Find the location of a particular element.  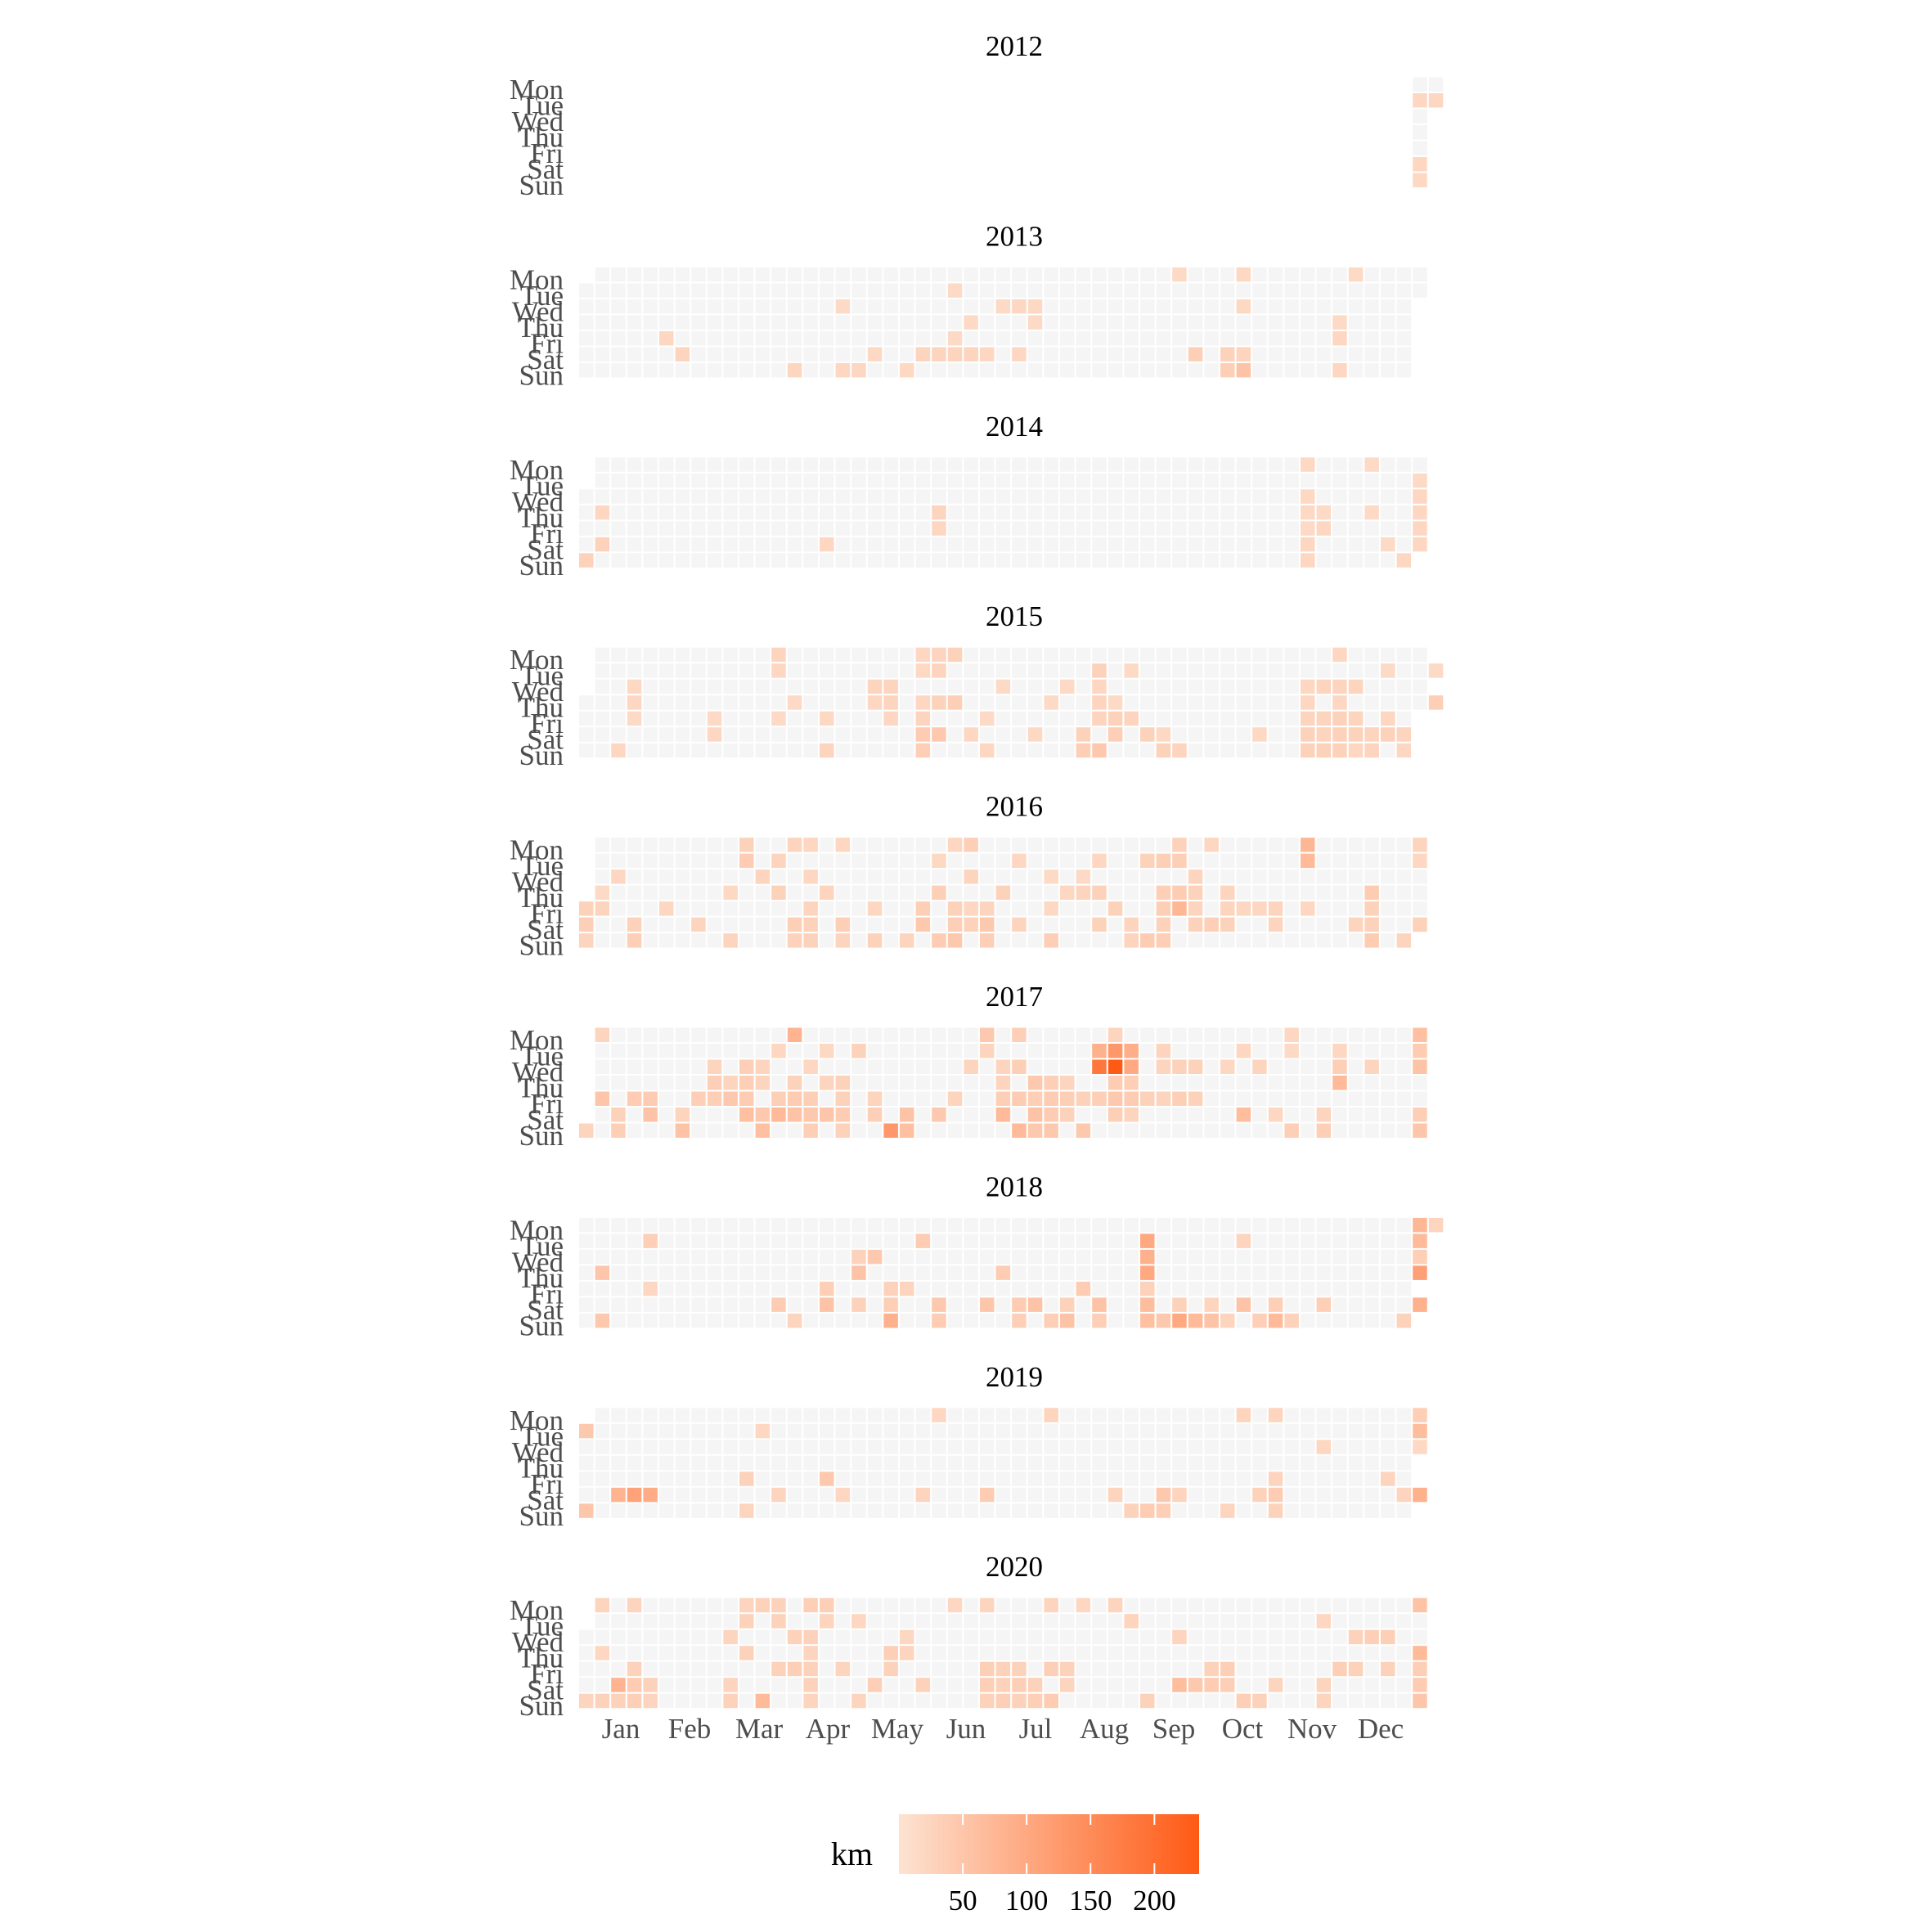

weekday-label-fri: Fri is located at coordinates (547, 153).